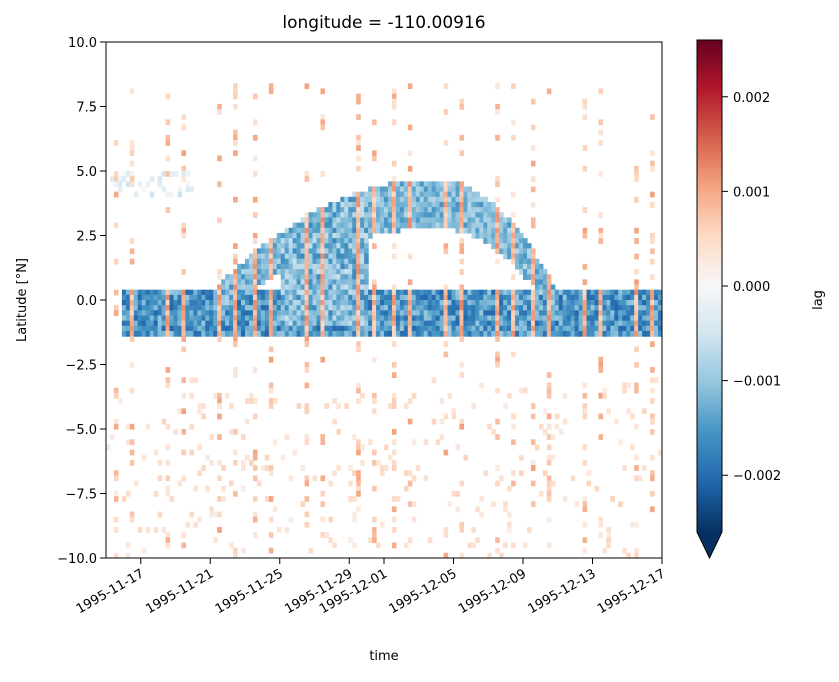 This screenshot has height=682, width=839. What do you see at coordinates (751, 98) in the screenshot?
I see `colorbar-tick-label: 0.002` at bounding box center [751, 98].